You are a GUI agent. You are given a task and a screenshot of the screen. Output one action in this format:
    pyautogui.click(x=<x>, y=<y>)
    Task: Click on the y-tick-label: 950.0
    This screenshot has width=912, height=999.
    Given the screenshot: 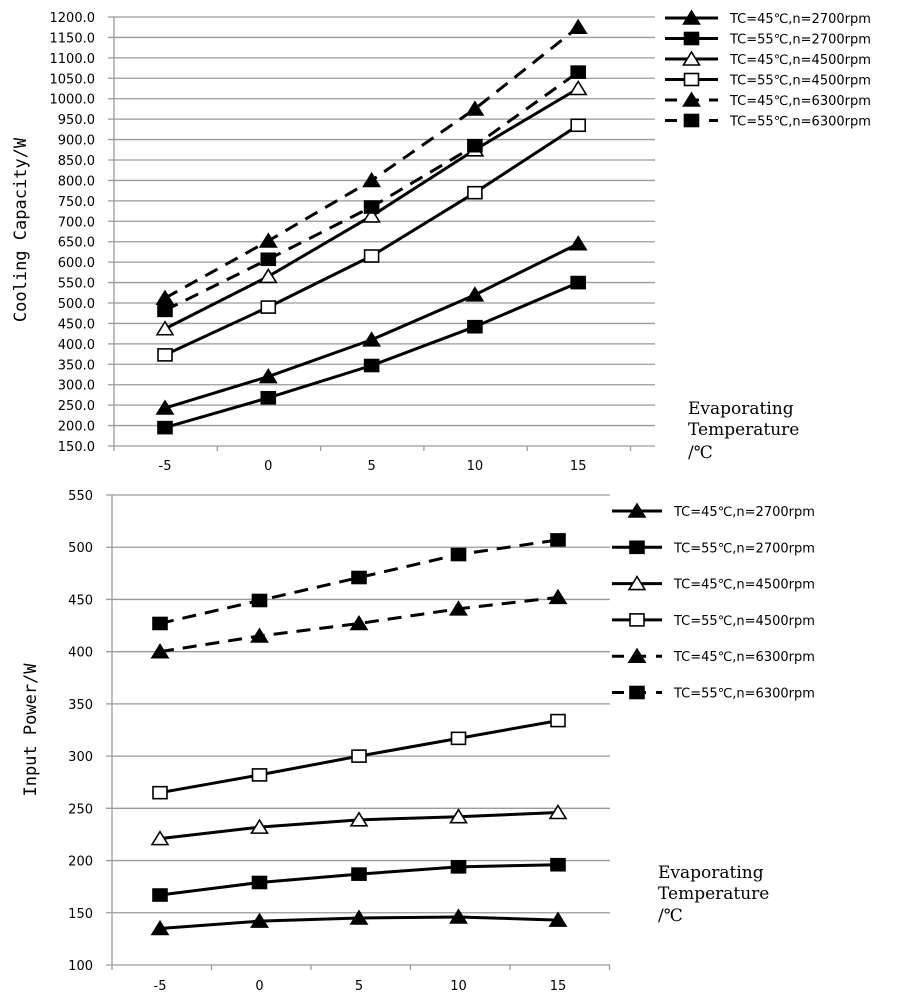 What is the action you would take?
    pyautogui.click(x=76, y=120)
    